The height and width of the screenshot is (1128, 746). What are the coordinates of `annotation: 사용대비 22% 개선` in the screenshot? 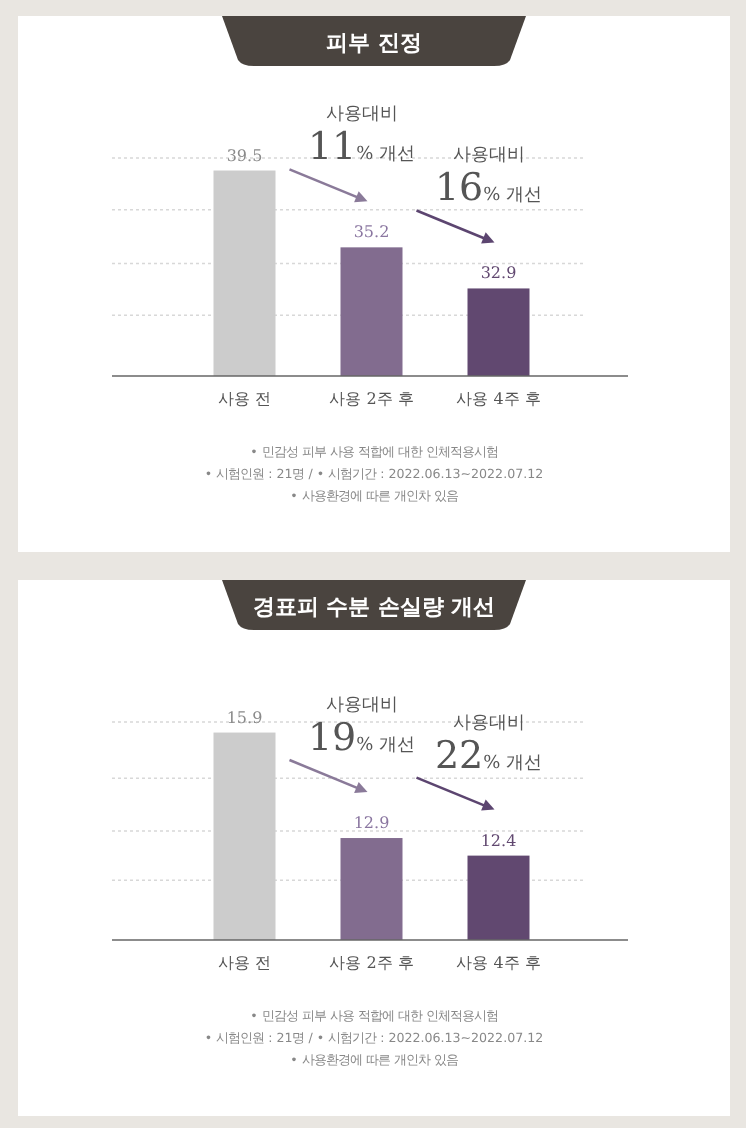 It's located at (488, 745).